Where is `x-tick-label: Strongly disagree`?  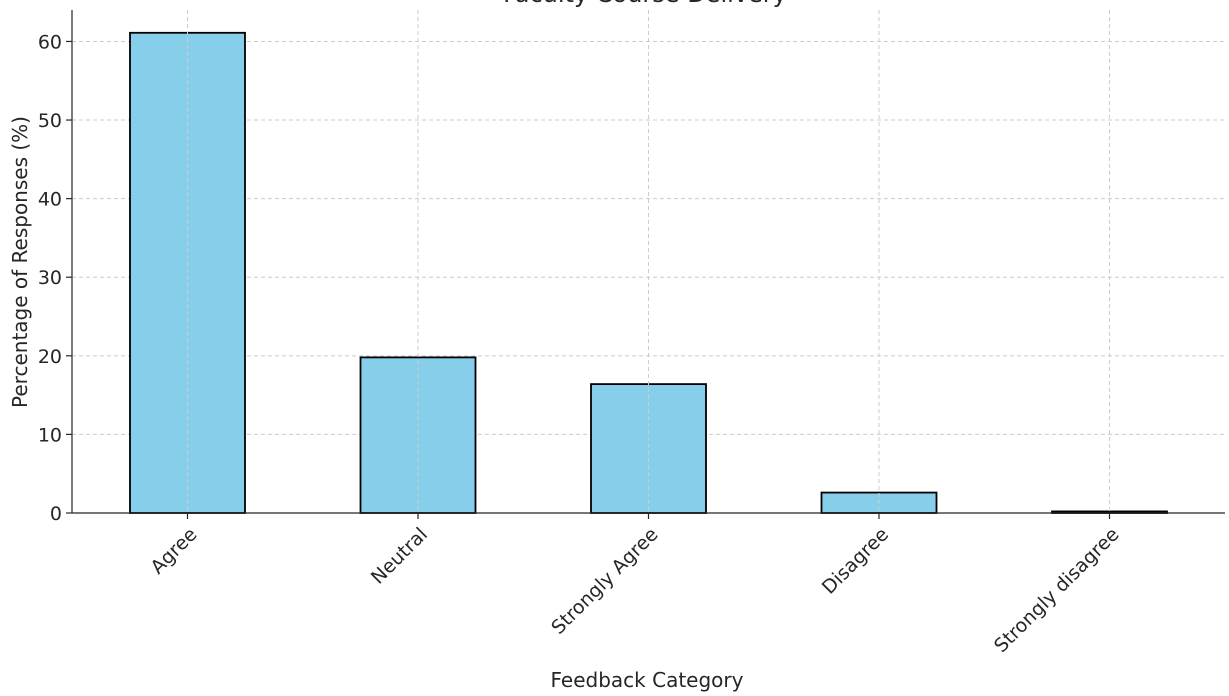 x-tick-label: Strongly disagree is located at coordinates (1057, 590).